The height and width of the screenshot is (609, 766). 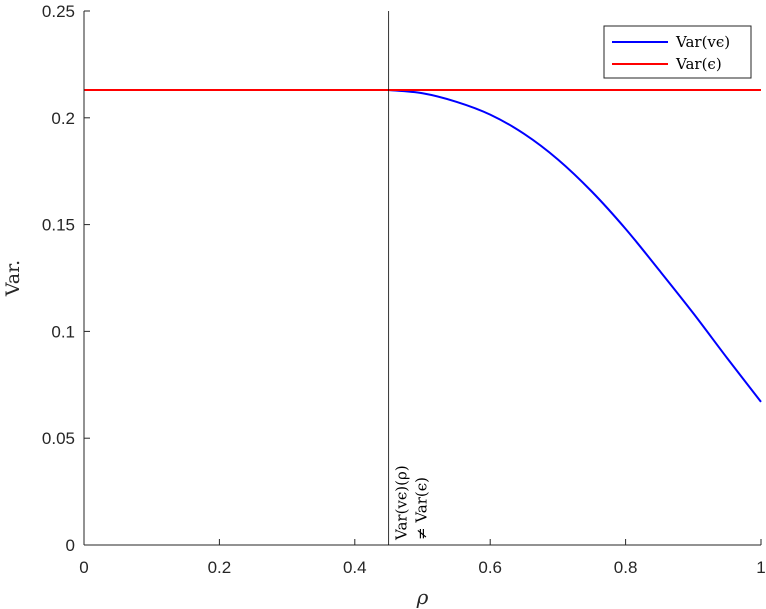 What do you see at coordinates (70, 545) in the screenshot?
I see `y-tick-label: 0` at bounding box center [70, 545].